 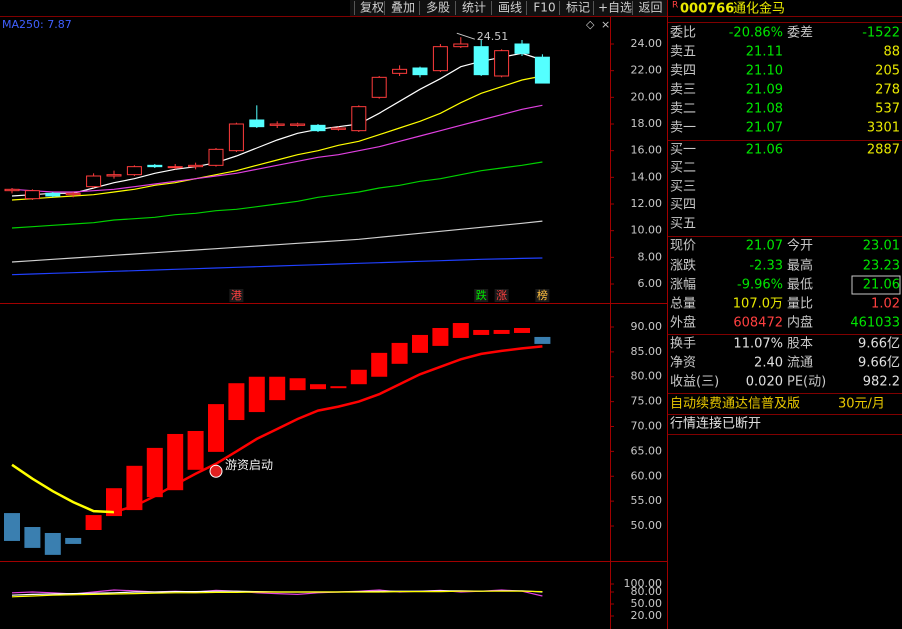 I want to click on signal-label: 跌, so click(x=481, y=295).